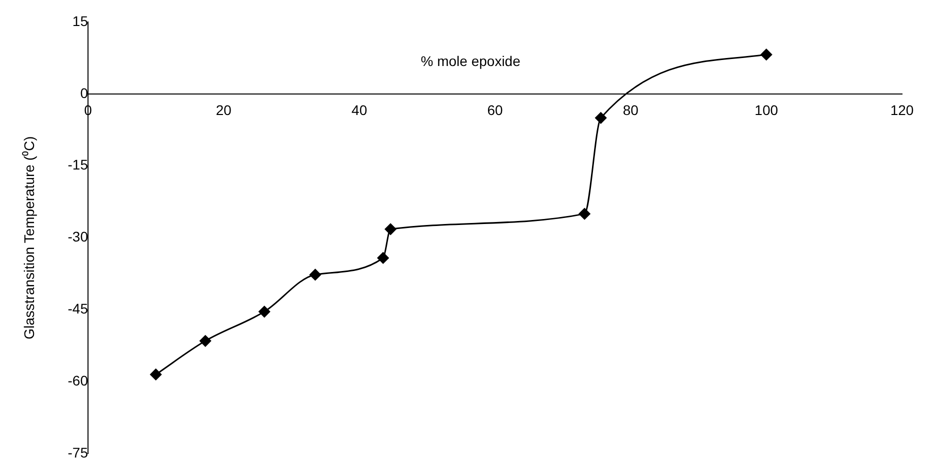 The image size is (926, 473). What do you see at coordinates (28, 238) in the screenshot?
I see `y-axis-title: Glasstransition Temperature (⁰C)` at bounding box center [28, 238].